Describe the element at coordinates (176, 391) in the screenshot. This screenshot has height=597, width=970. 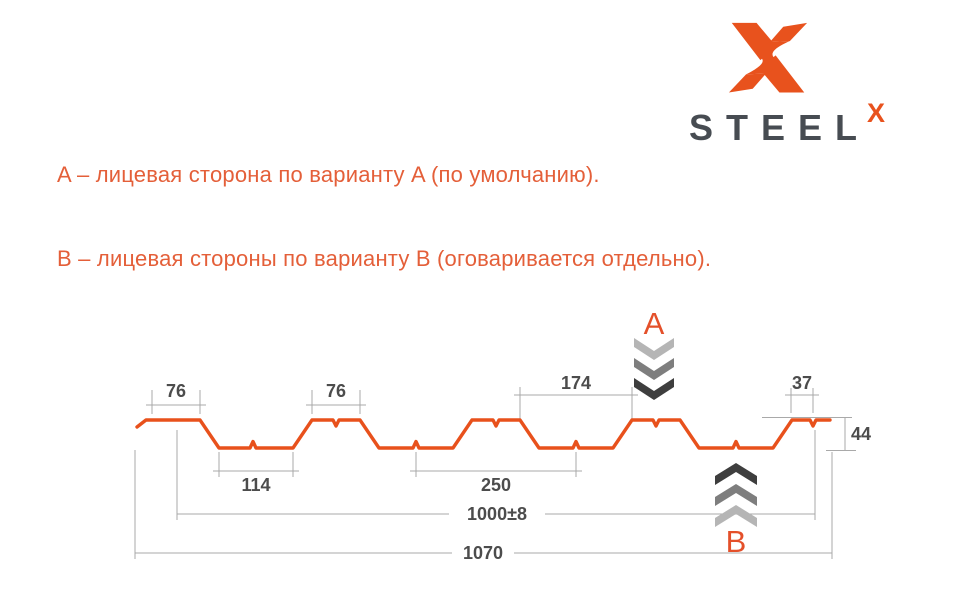
I see `dim-crest-top-1-label: 76` at that location.